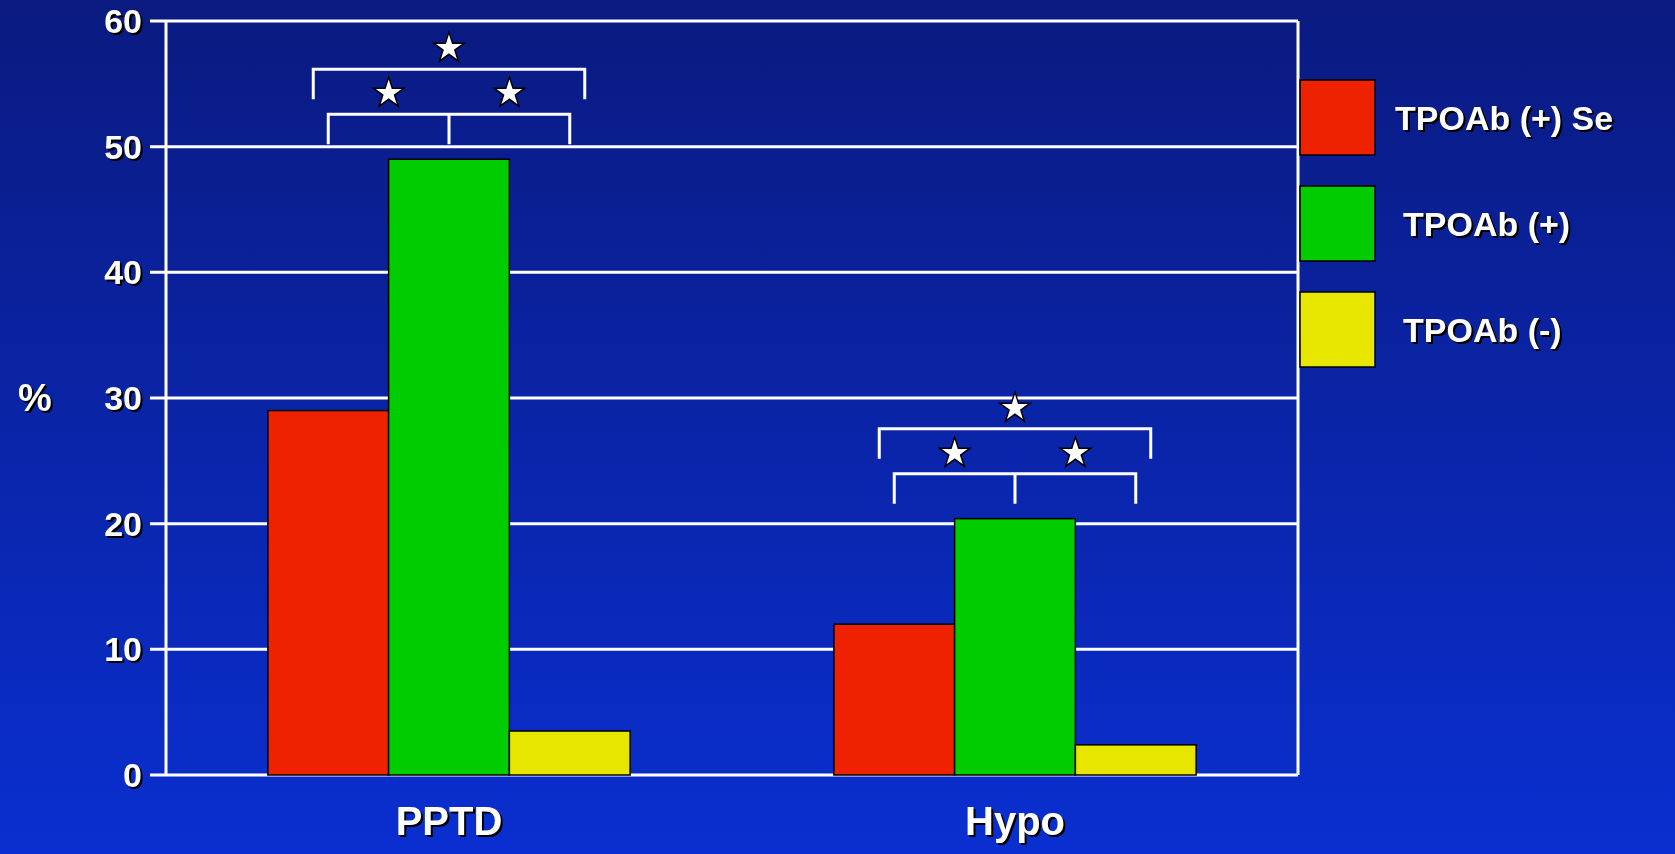 The width and height of the screenshot is (1675, 854). I want to click on y-tick-label: 30, so click(123, 397).